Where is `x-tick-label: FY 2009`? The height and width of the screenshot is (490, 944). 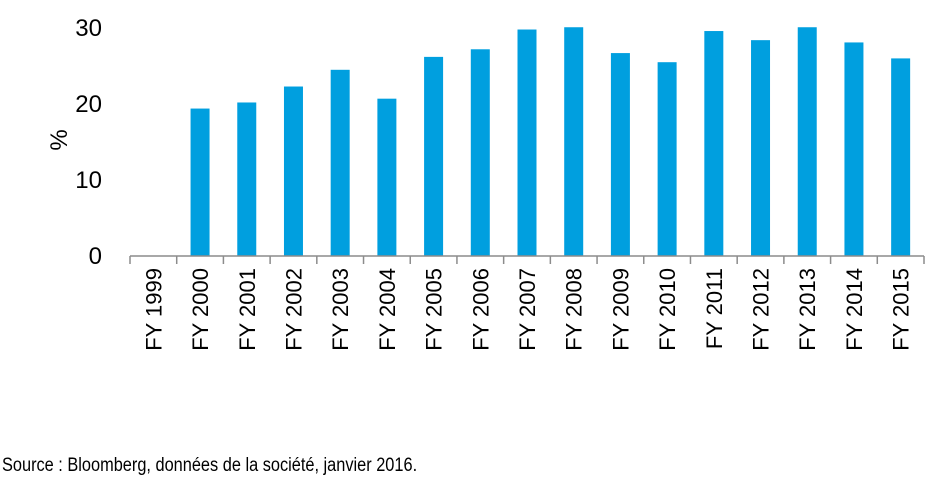
x-tick-label: FY 2009 is located at coordinates (620, 309).